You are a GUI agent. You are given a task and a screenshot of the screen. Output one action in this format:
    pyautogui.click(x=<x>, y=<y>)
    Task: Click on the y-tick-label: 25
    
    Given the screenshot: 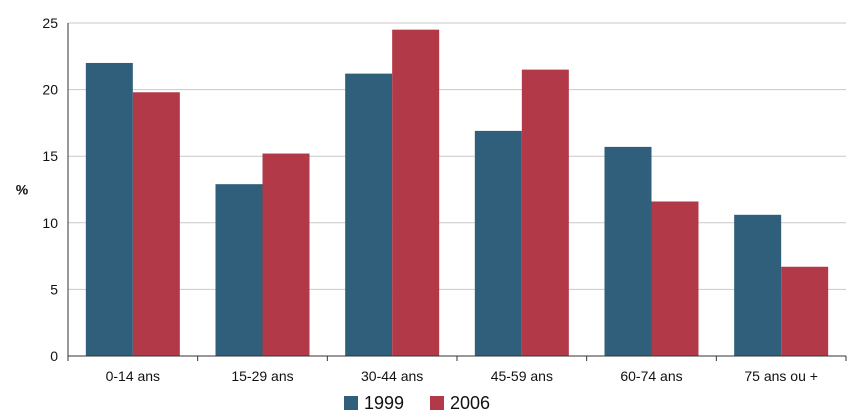 What is the action you would take?
    pyautogui.click(x=50, y=23)
    